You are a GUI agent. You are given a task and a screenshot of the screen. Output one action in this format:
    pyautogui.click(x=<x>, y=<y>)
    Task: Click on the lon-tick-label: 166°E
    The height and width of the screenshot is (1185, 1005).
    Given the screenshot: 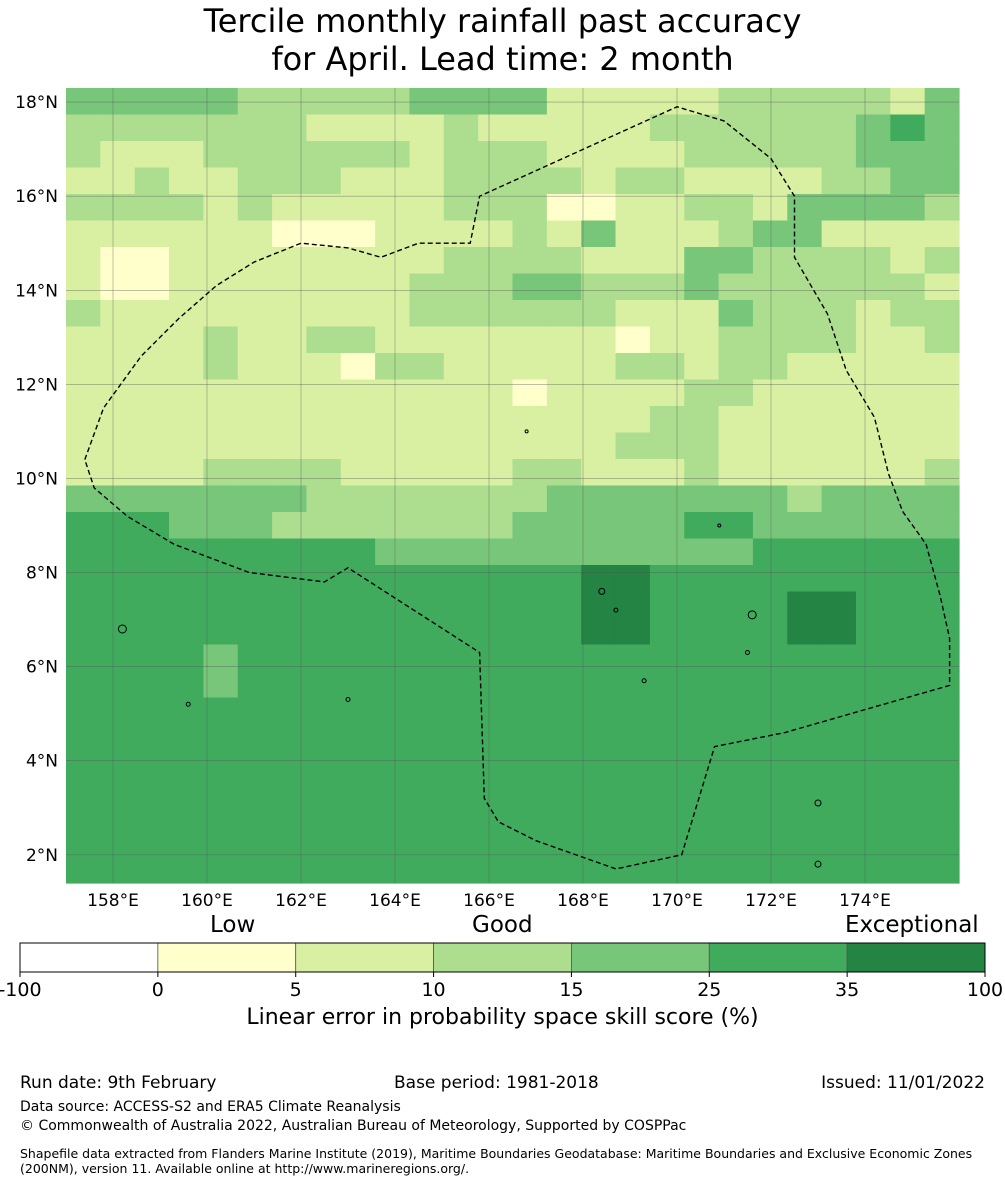 What is the action you would take?
    pyautogui.click(x=489, y=901)
    